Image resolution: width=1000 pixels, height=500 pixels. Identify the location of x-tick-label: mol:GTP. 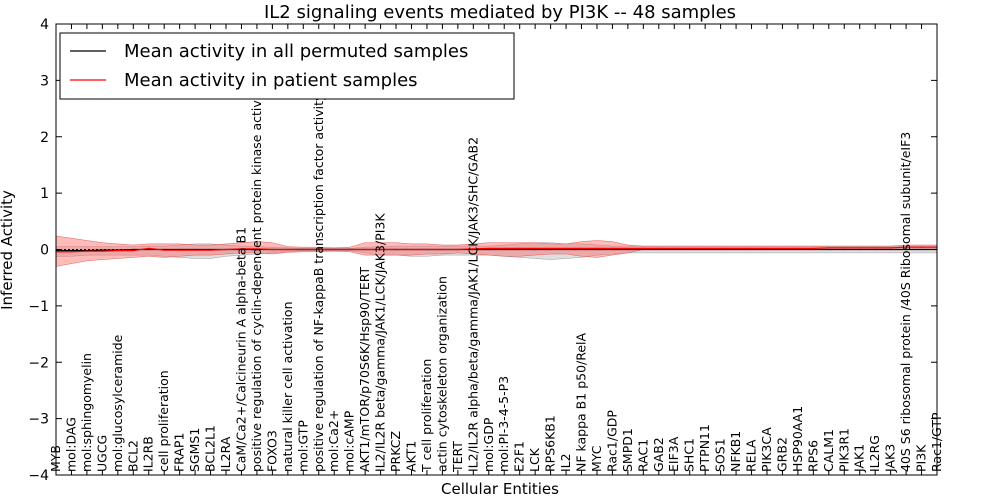
(302, 446).